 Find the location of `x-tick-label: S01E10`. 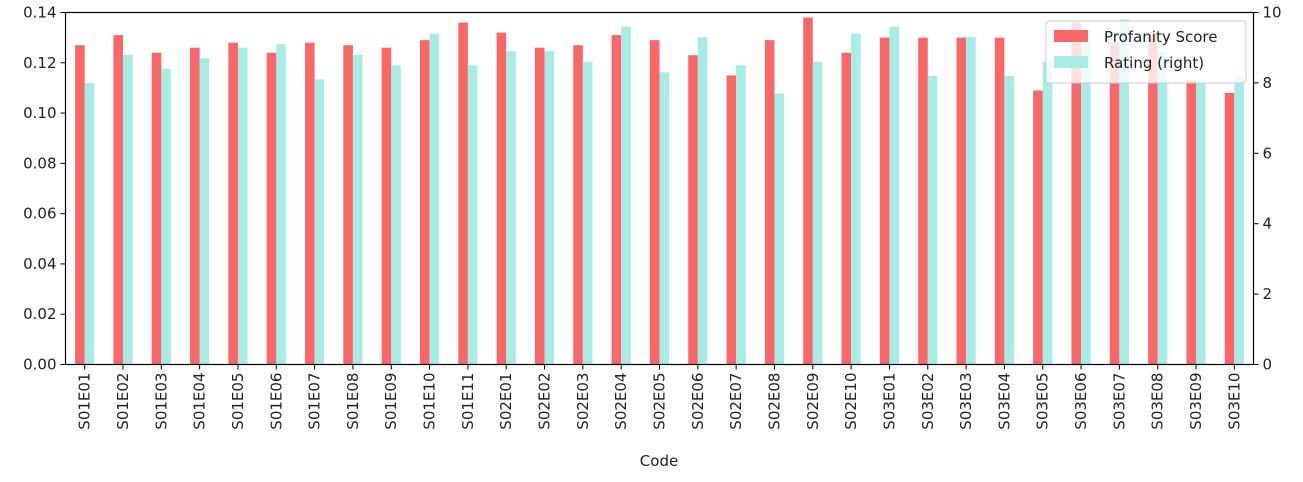

x-tick-label: S01E10 is located at coordinates (430, 401).